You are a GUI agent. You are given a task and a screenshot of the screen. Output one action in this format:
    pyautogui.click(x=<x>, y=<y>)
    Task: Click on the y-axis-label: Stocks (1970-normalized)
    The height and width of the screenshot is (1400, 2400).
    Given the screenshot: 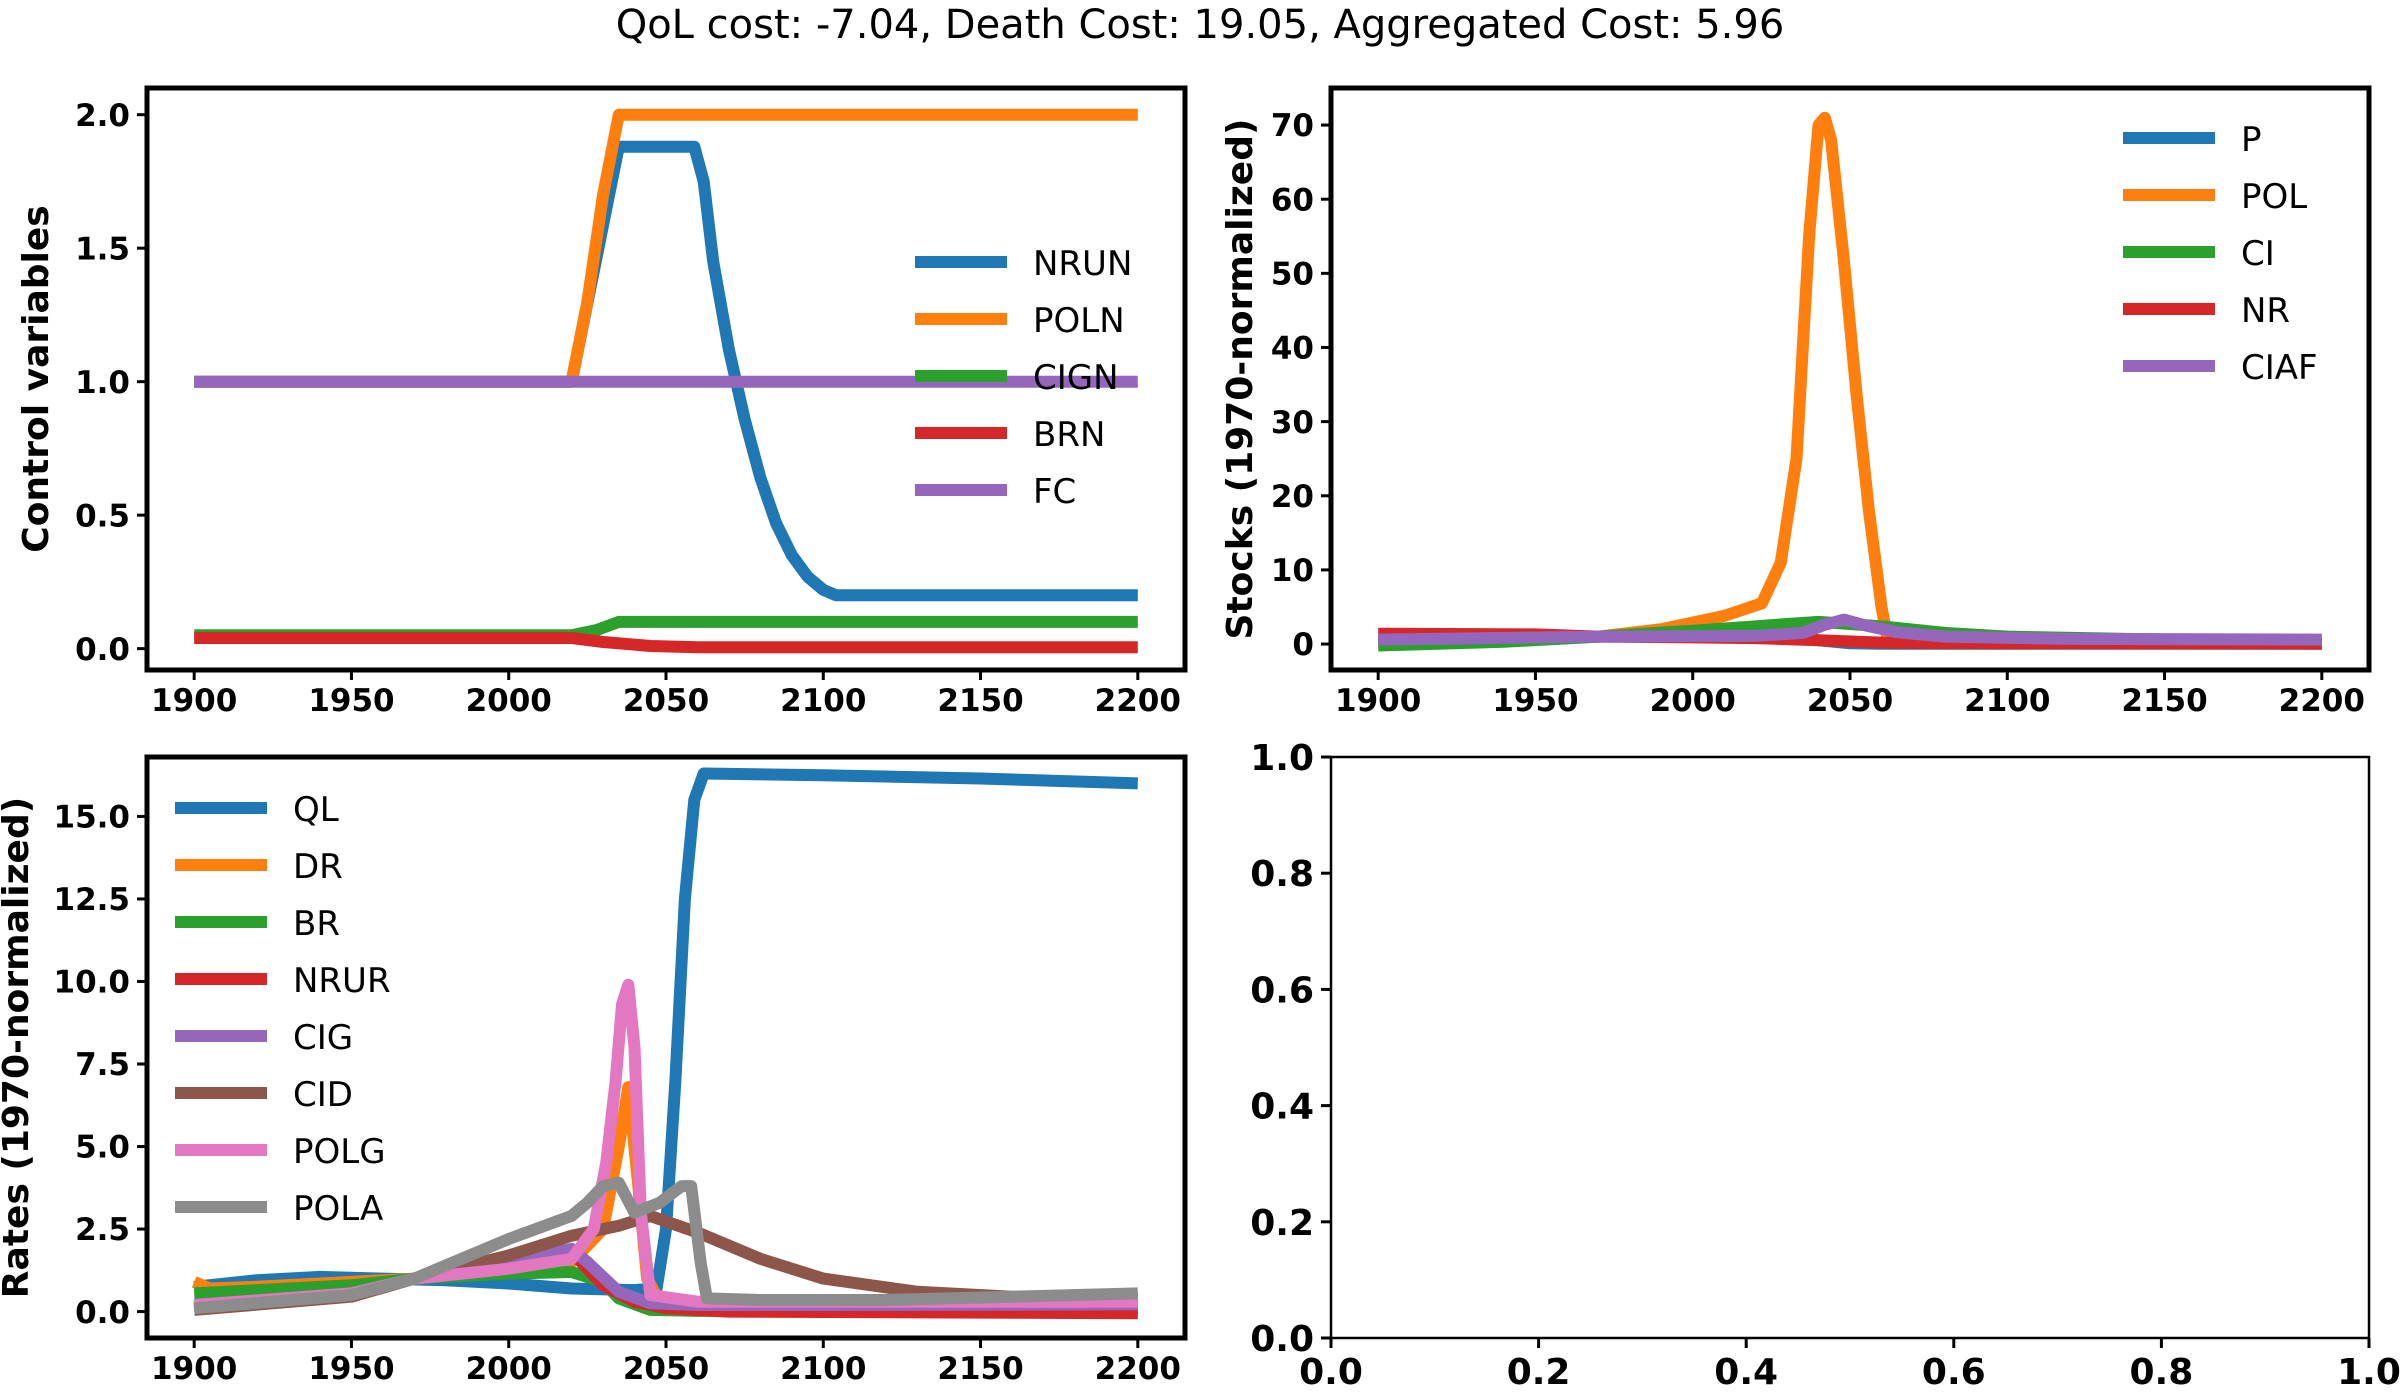 What is the action you would take?
    pyautogui.click(x=1240, y=379)
    